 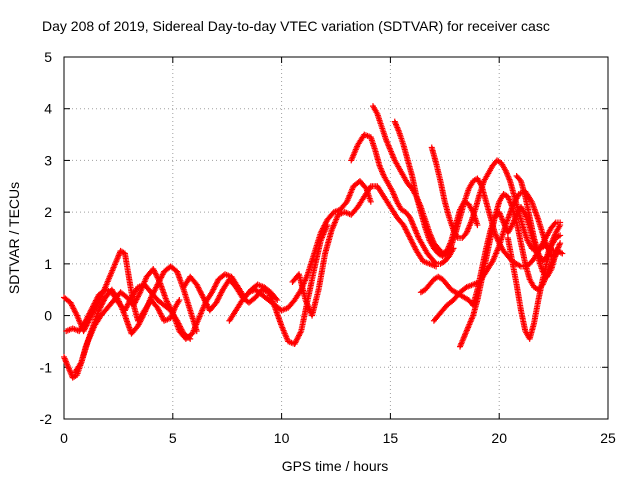 I want to click on series-track-n, so click(x=510, y=270).